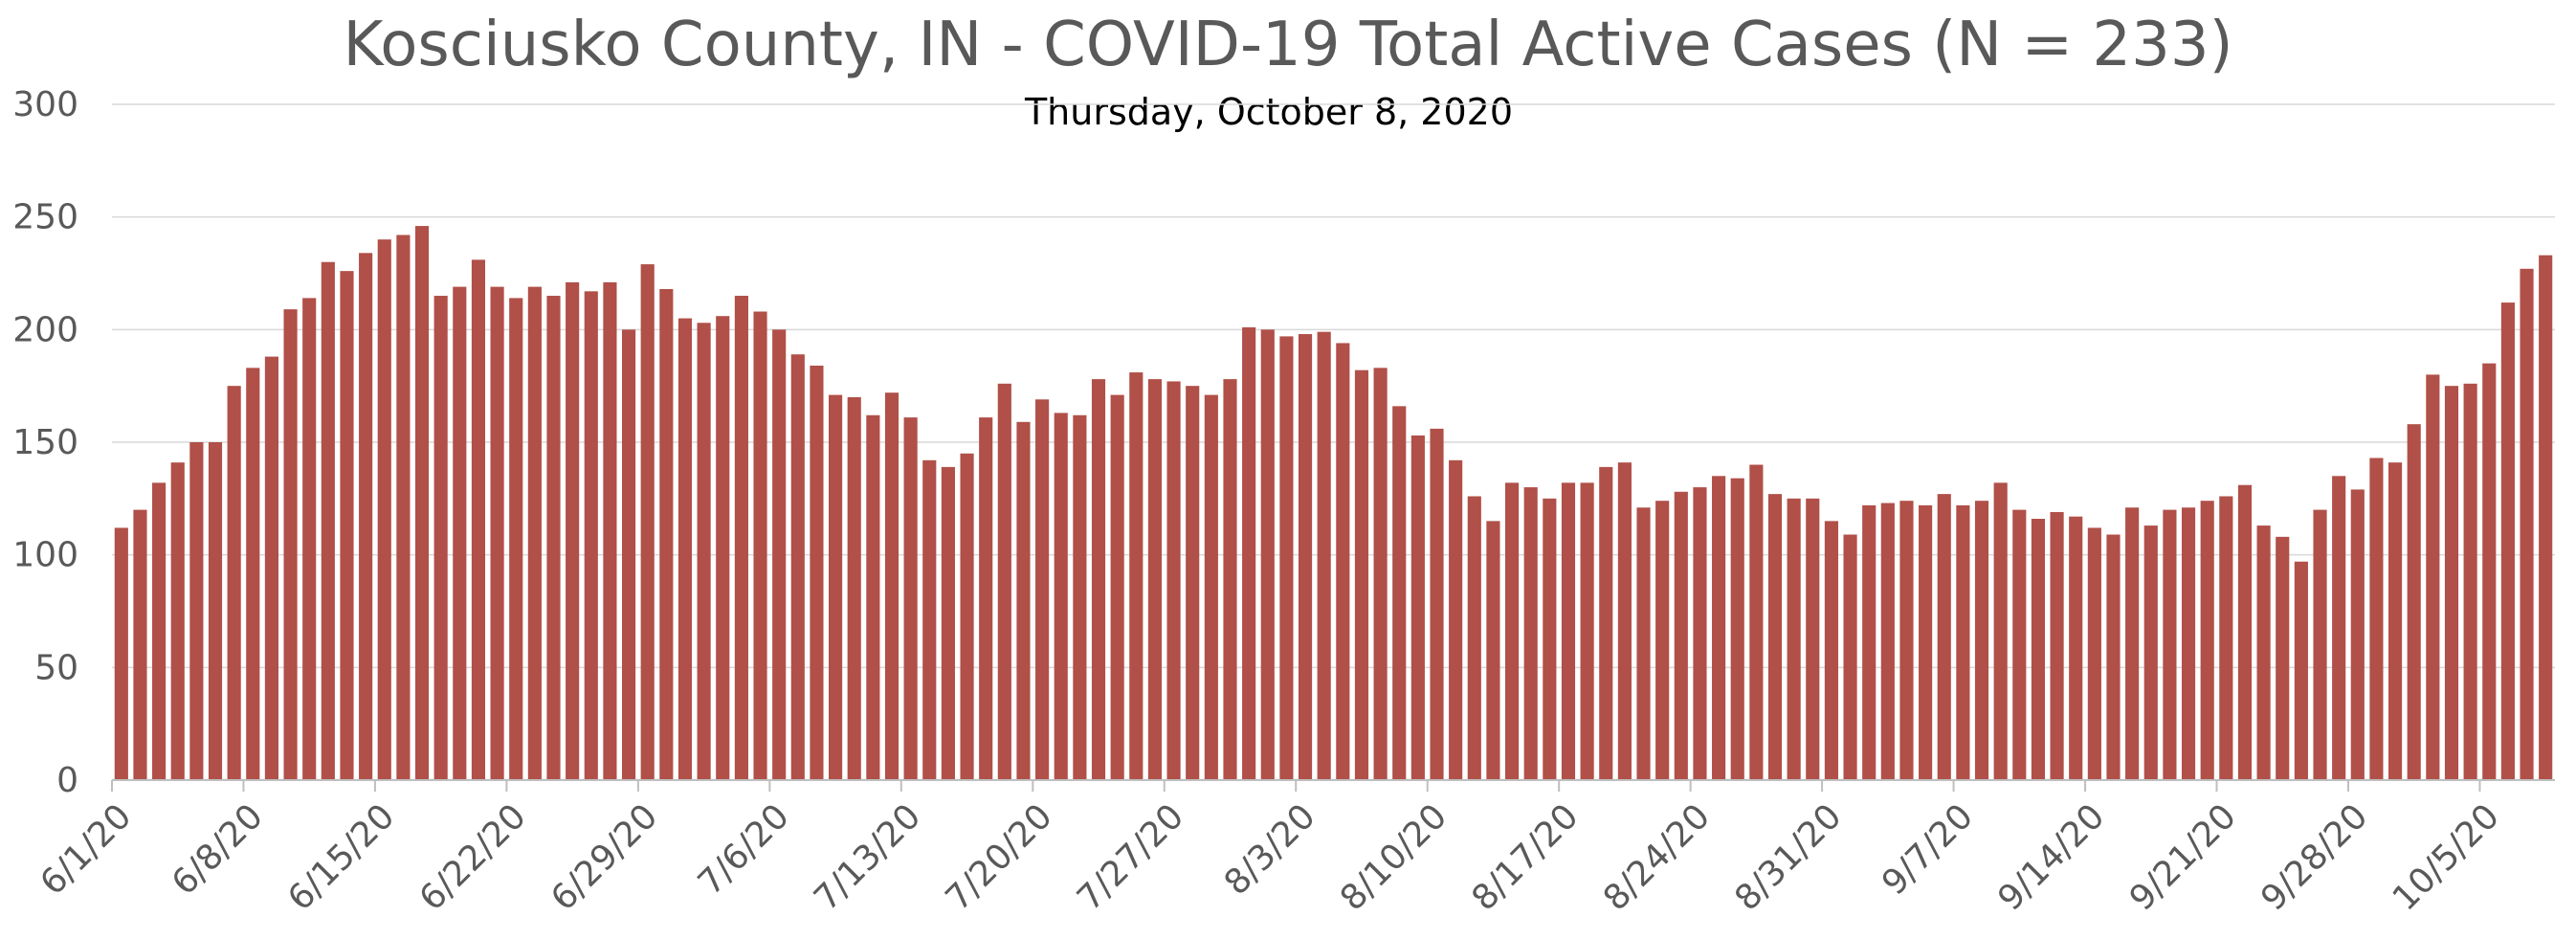  Describe the element at coordinates (473, 857) in the screenshot. I see `x-tick-label: 6/22/20` at that location.